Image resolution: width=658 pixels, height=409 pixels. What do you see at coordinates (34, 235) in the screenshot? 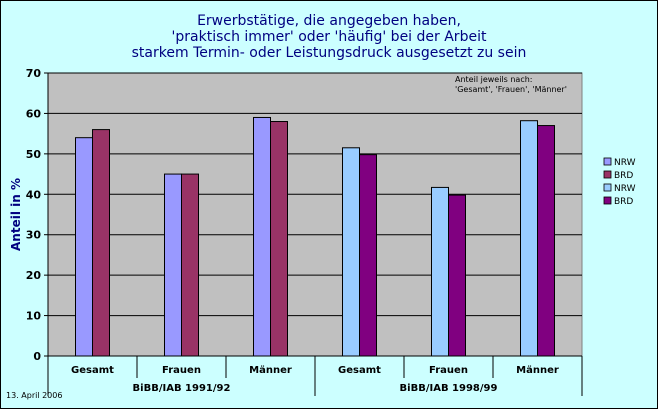
I see `y-tick-label: 30` at bounding box center [34, 235].